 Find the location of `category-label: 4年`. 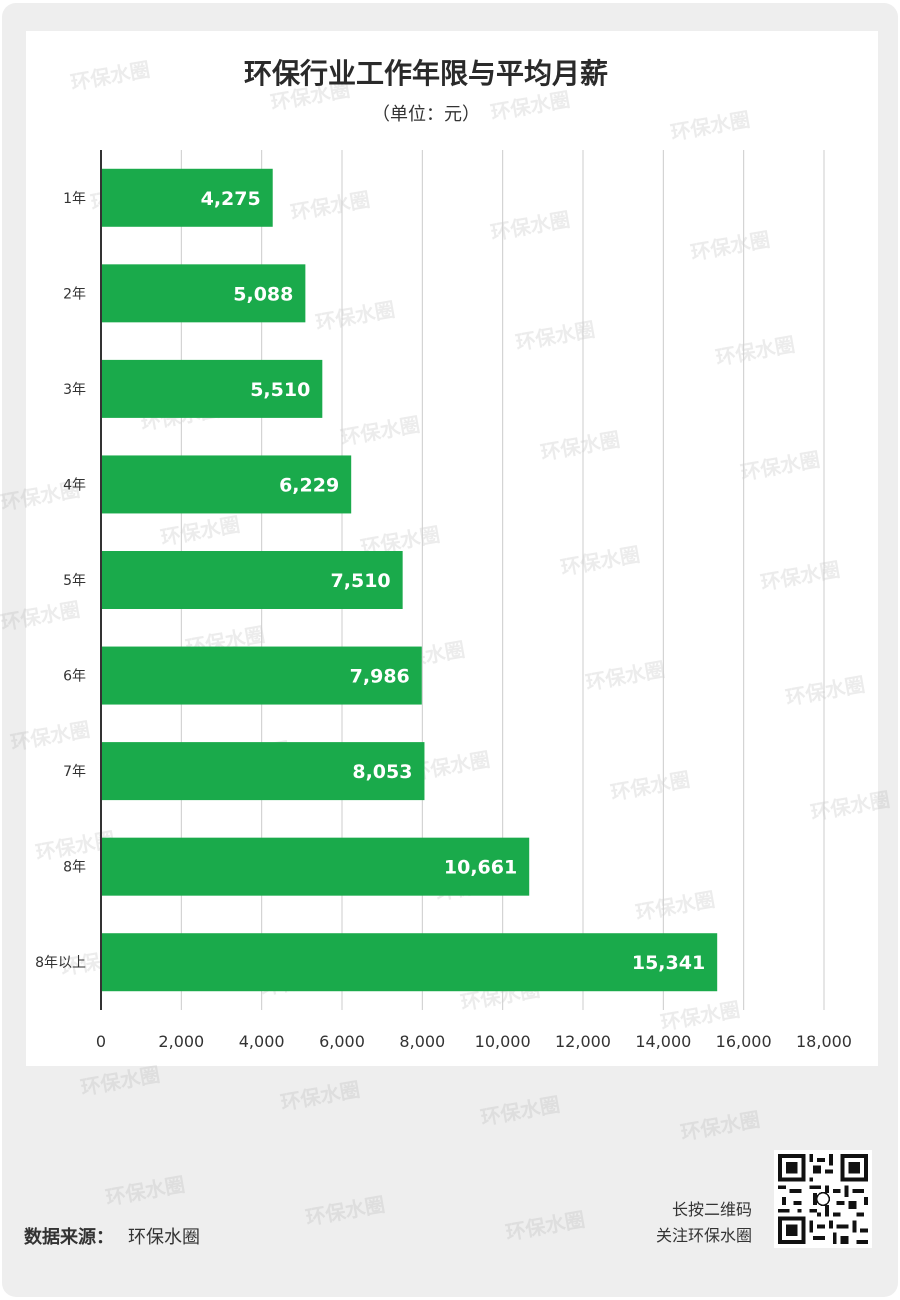

category-label: 4年 is located at coordinates (74, 485).